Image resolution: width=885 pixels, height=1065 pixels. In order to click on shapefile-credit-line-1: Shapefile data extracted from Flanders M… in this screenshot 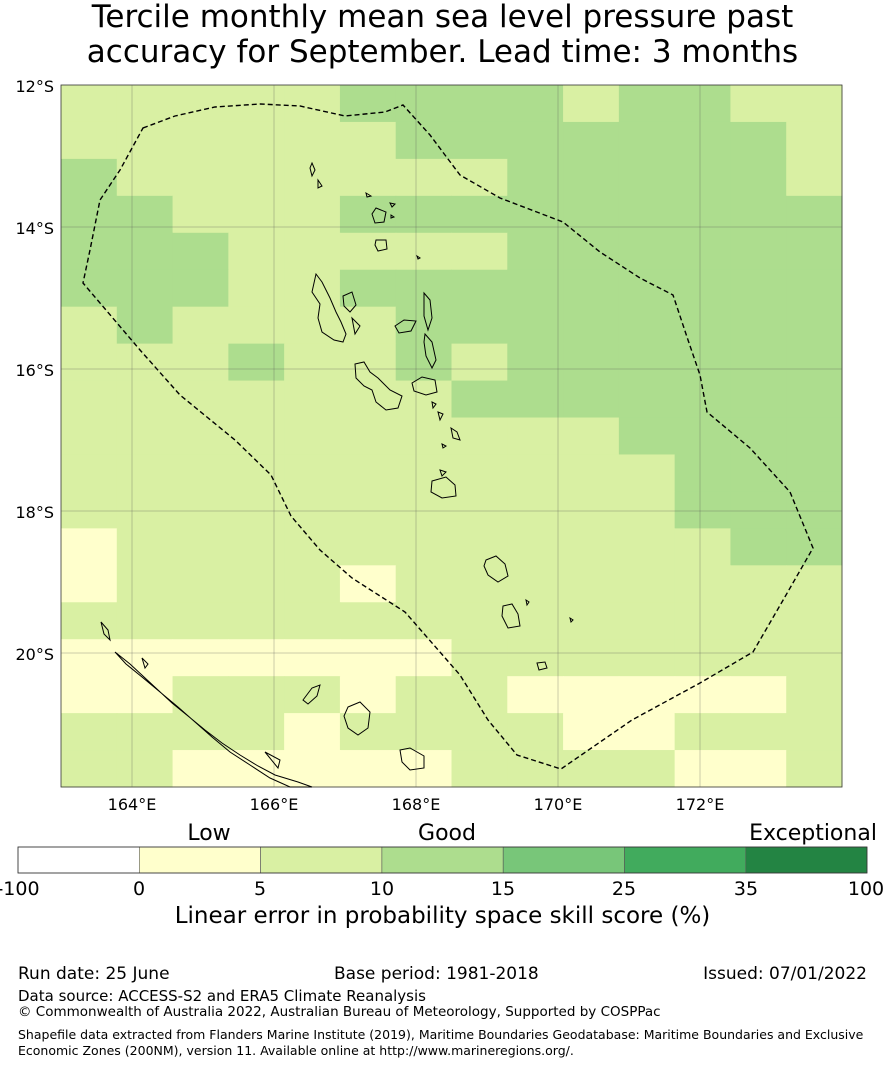, I will do `click(441, 1034)`.